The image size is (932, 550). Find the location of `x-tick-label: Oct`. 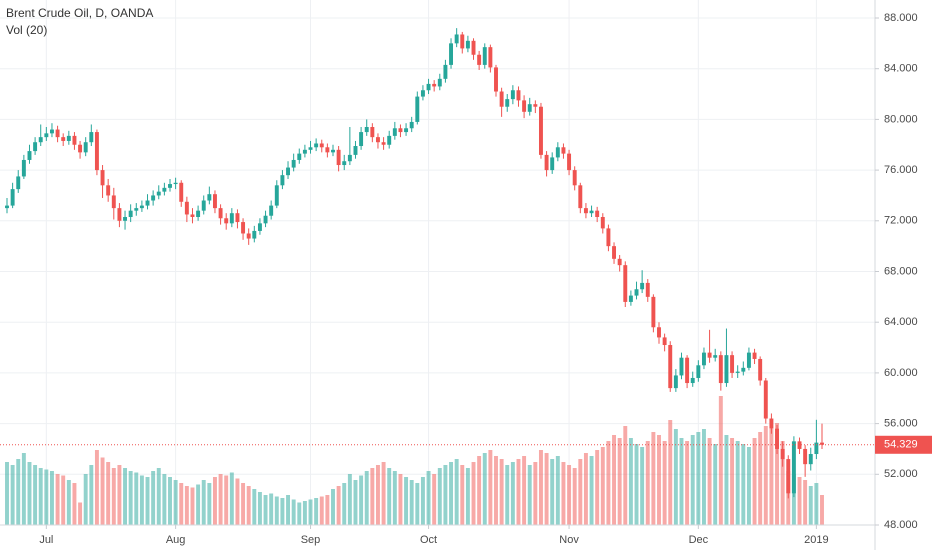

x-tick-label: Oct is located at coordinates (428, 540).